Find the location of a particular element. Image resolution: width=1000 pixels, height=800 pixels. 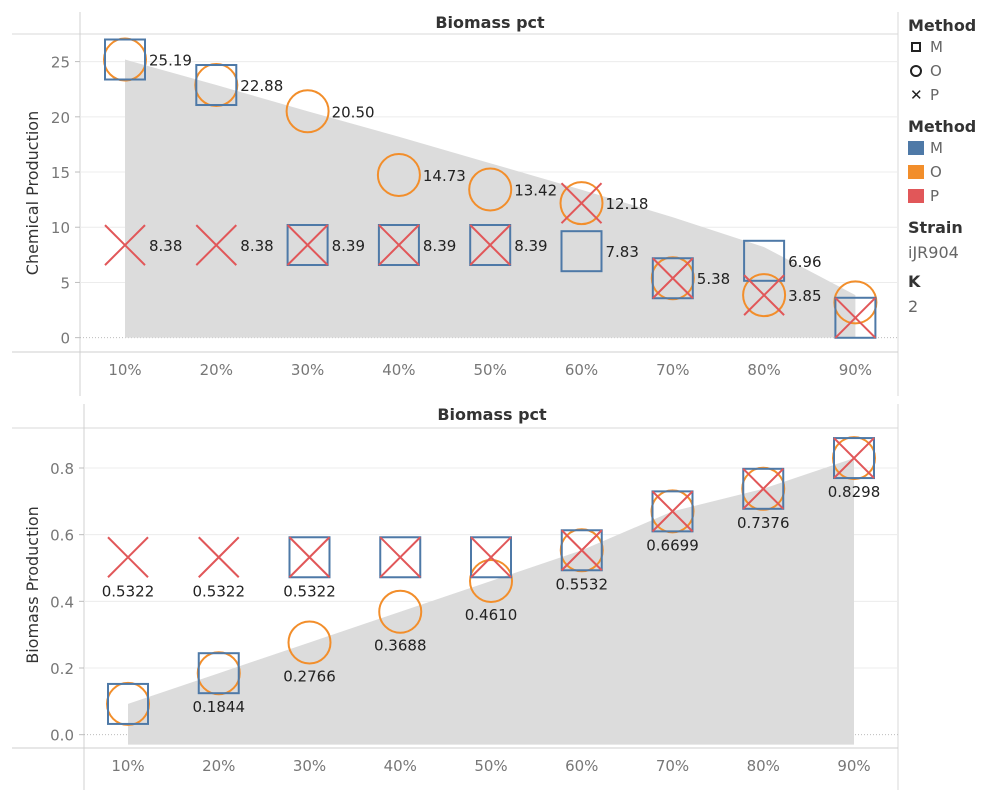

y-tick-label: 25 is located at coordinates (60, 63).